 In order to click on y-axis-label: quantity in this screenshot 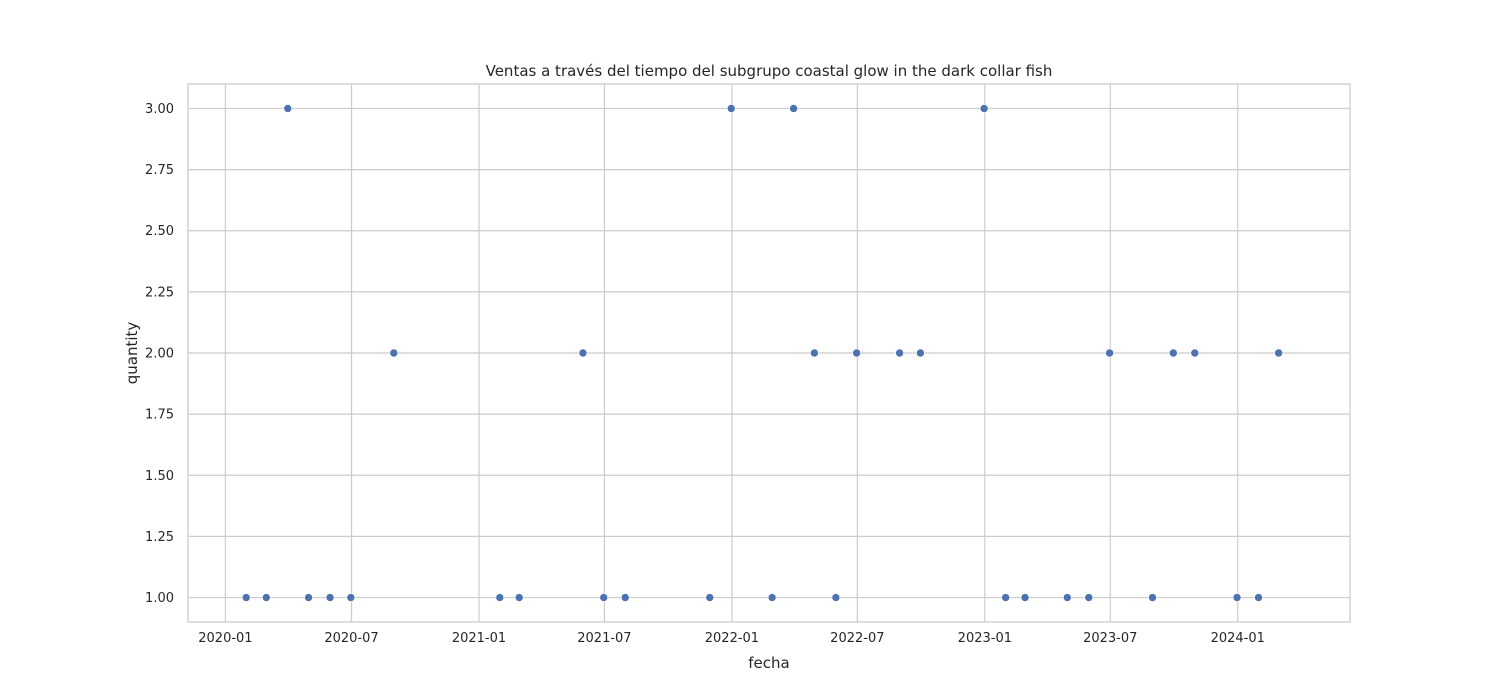, I will do `click(132, 353)`.